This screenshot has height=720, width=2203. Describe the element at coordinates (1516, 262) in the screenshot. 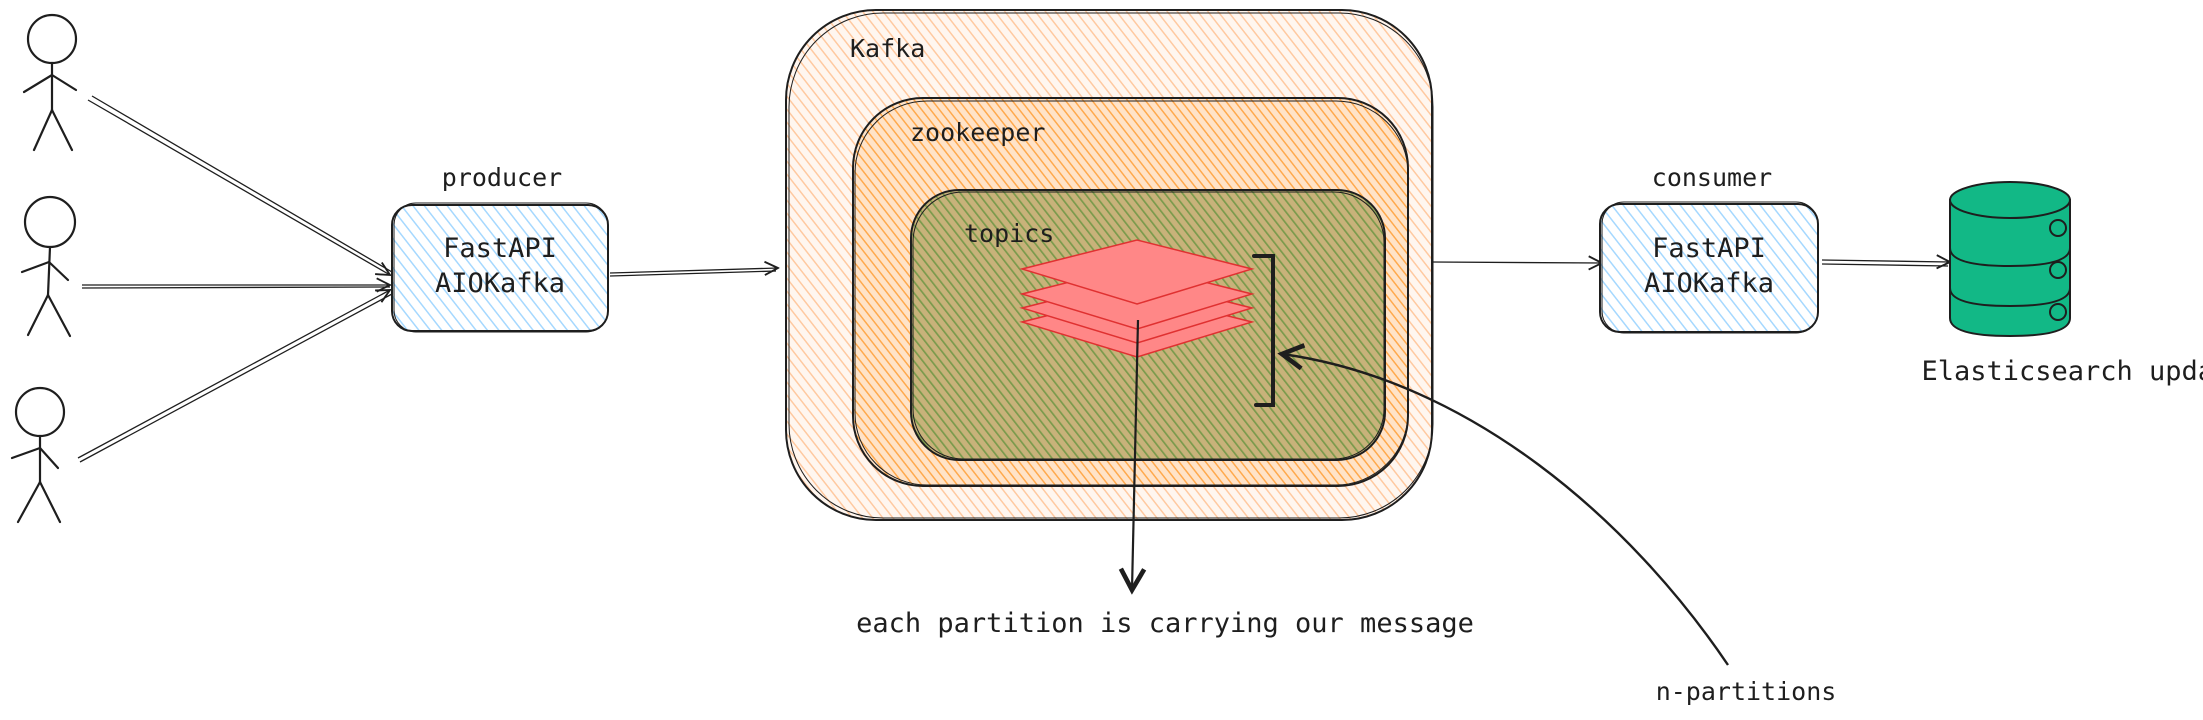

I see `kafka-to-consumer-arrow` at that location.